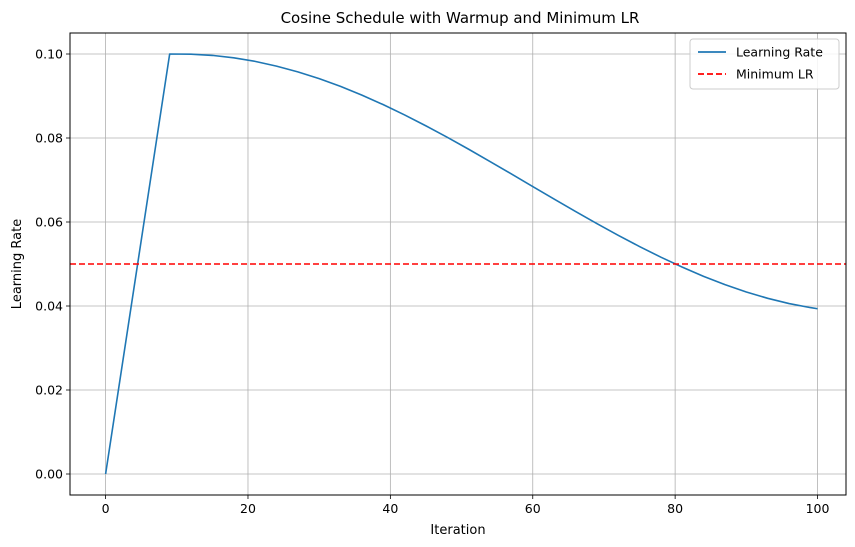  What do you see at coordinates (49, 222) in the screenshot?
I see `y-tick-label: 0.06` at bounding box center [49, 222].